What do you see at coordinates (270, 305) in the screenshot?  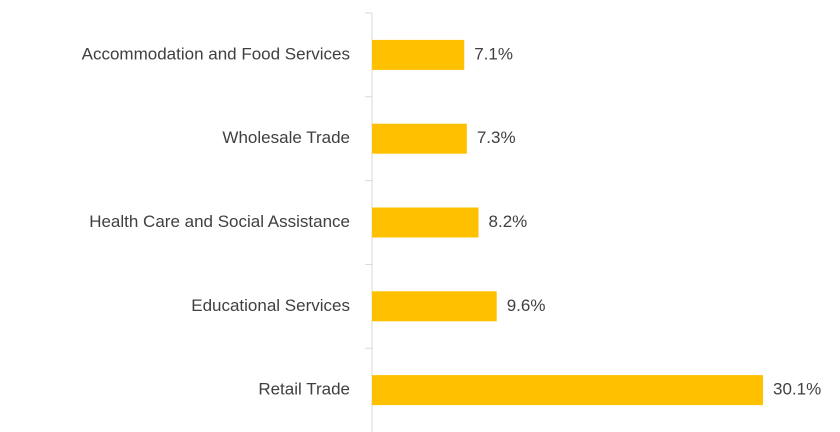 I see `category-label: Educational Services` at bounding box center [270, 305].